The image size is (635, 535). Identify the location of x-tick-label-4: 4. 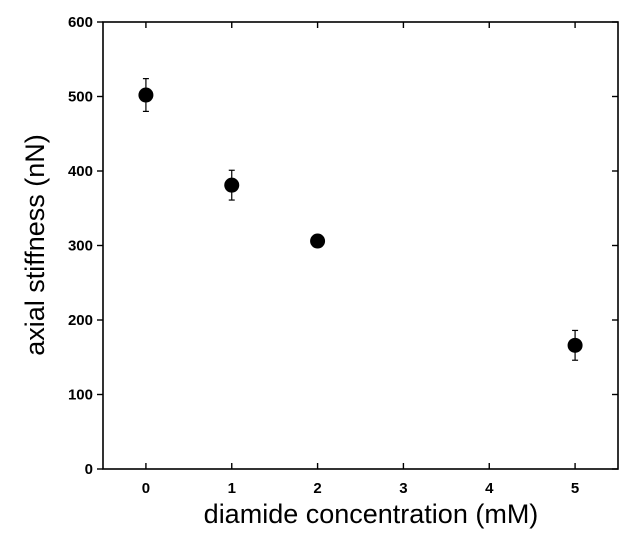
(489, 488).